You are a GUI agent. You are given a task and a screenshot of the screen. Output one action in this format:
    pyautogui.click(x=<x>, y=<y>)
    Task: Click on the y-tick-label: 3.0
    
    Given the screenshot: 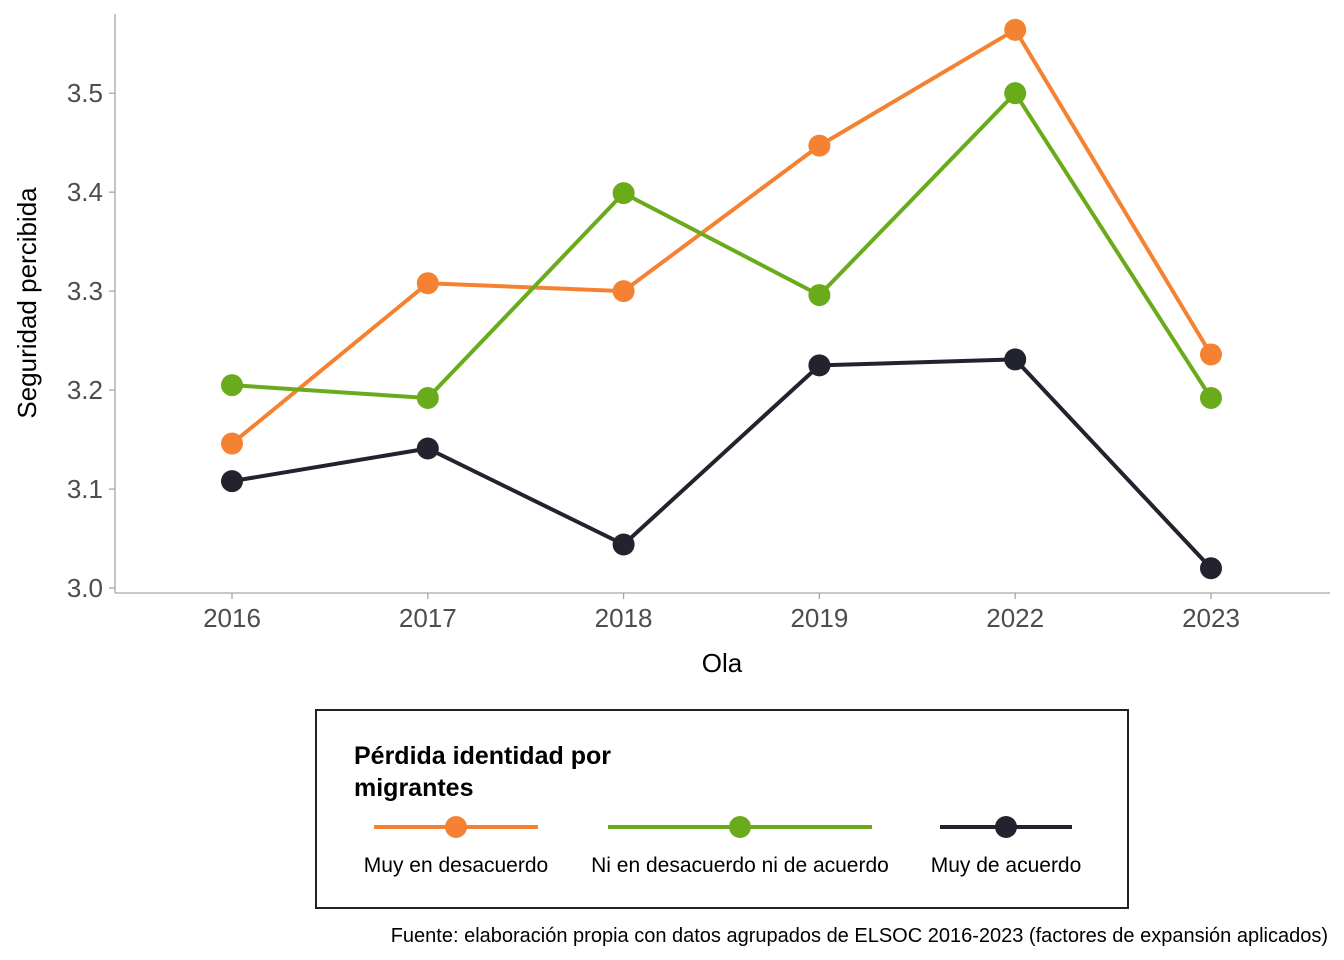 What is the action you would take?
    pyautogui.click(x=85, y=588)
    